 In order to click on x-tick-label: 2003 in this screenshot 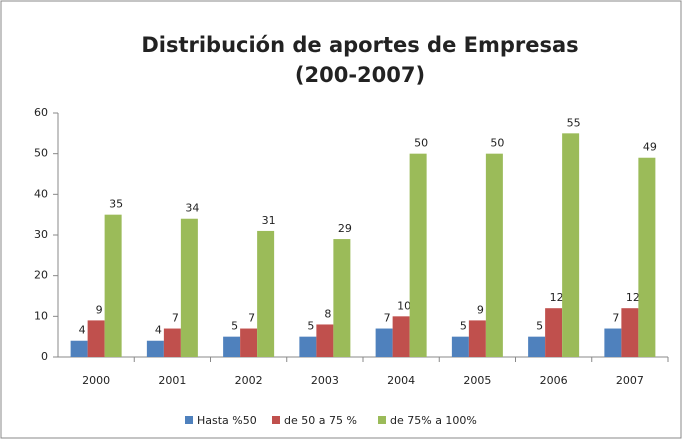, I will do `click(325, 380)`.